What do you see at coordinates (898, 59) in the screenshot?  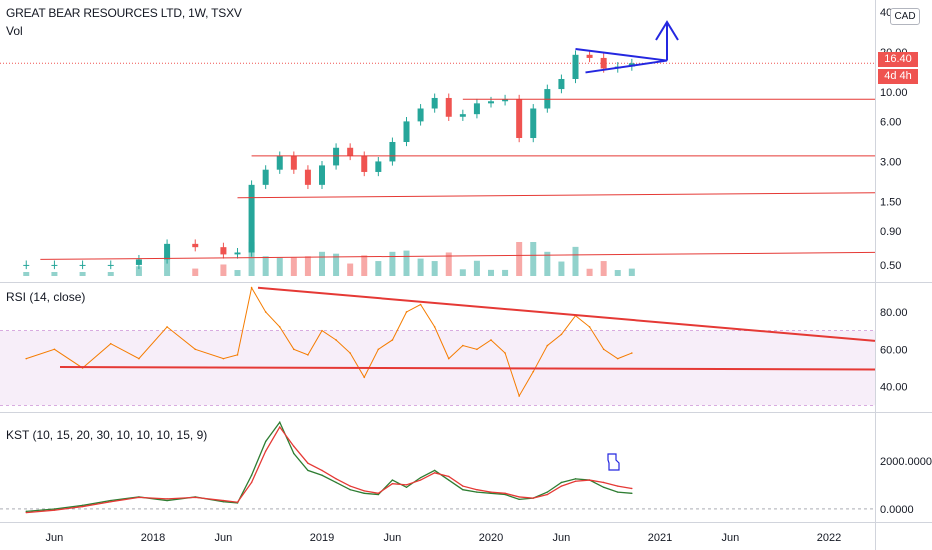 I see `last-price-tag: 16.40` at bounding box center [898, 59].